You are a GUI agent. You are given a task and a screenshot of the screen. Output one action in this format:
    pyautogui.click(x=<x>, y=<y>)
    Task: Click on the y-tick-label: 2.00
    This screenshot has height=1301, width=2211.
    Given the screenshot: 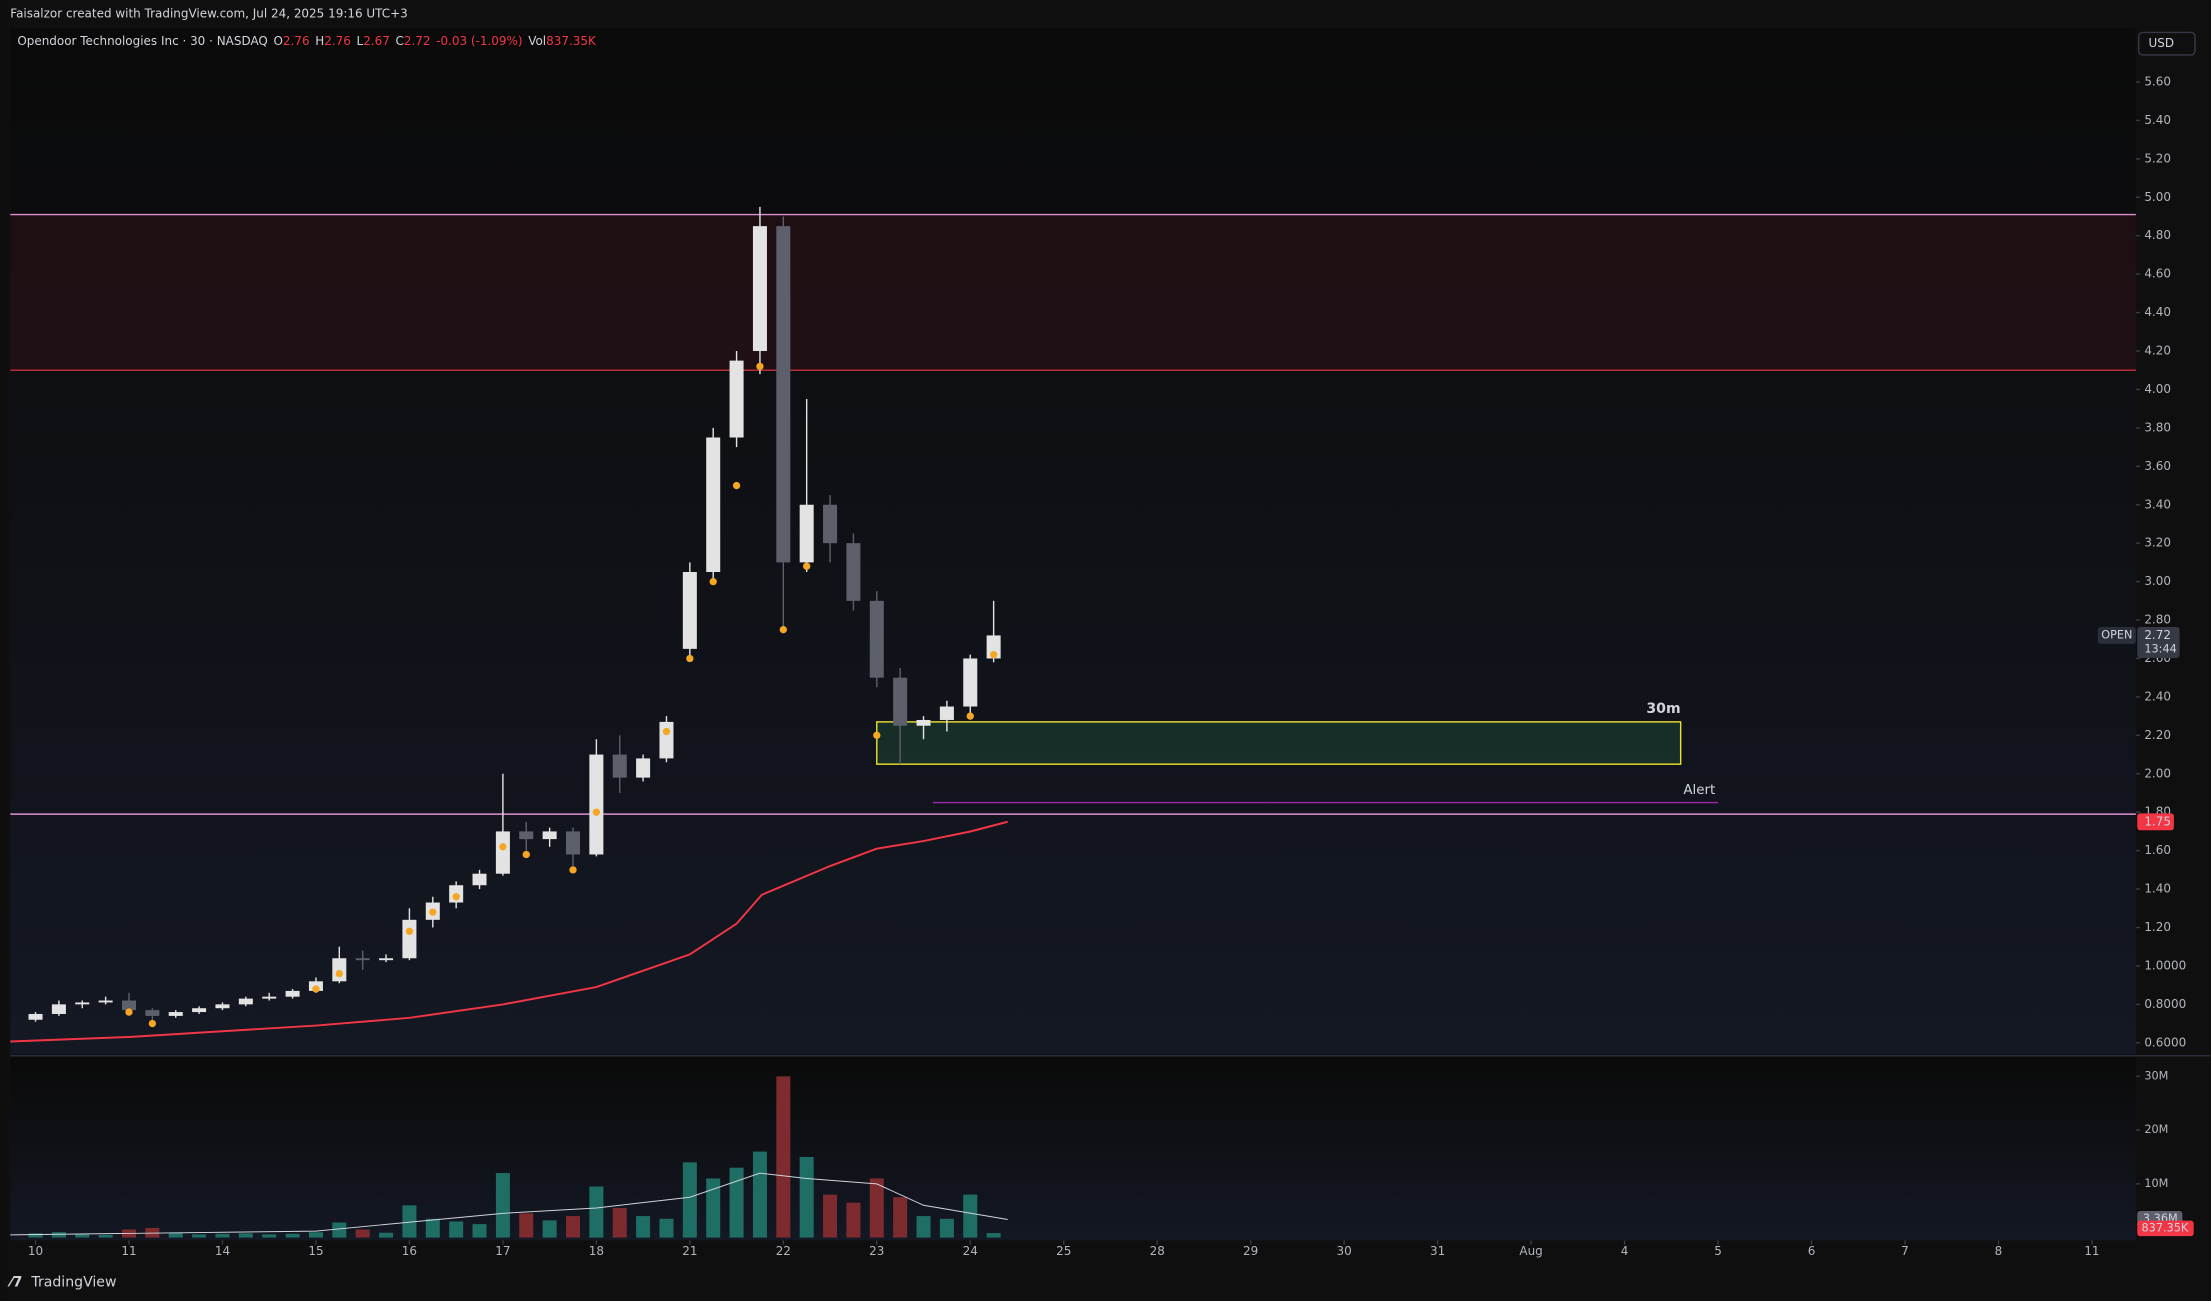 What is the action you would take?
    pyautogui.click(x=2157, y=773)
    